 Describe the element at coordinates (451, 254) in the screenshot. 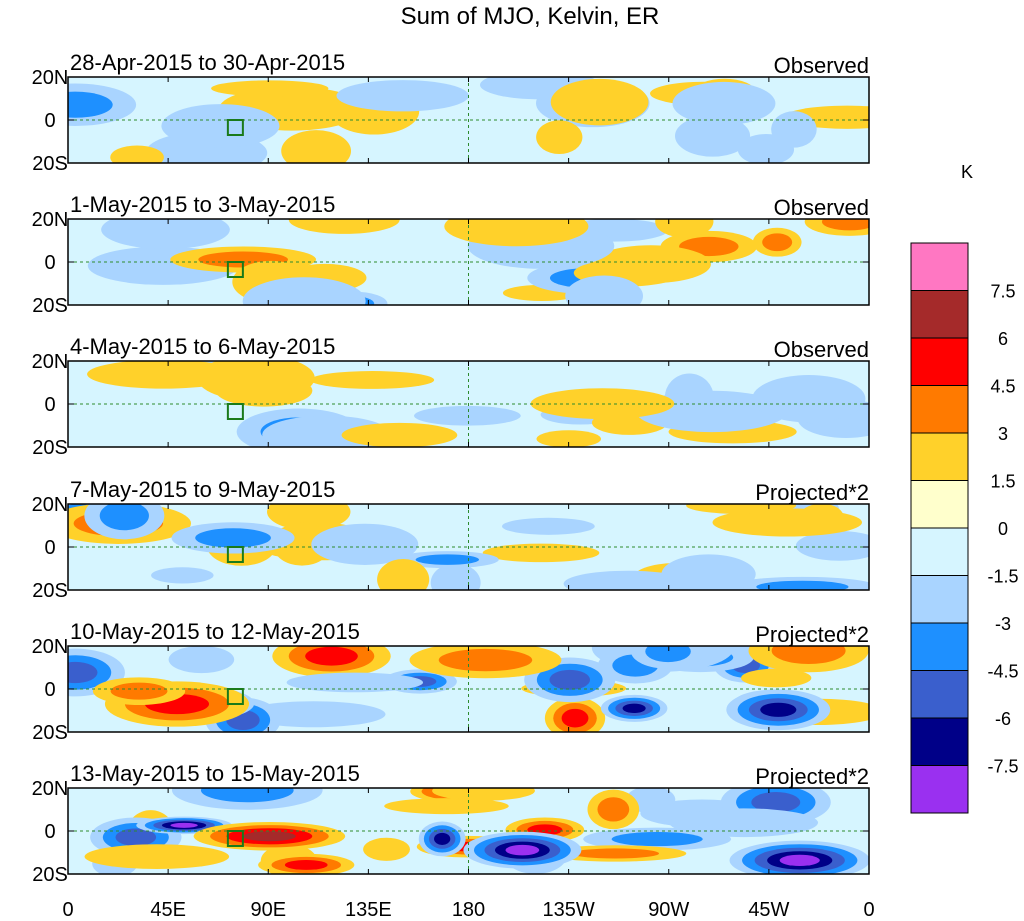

I see `panel-2: 20N 0 20S 1-May-2015 to 3-May-2015 Observed` at that location.